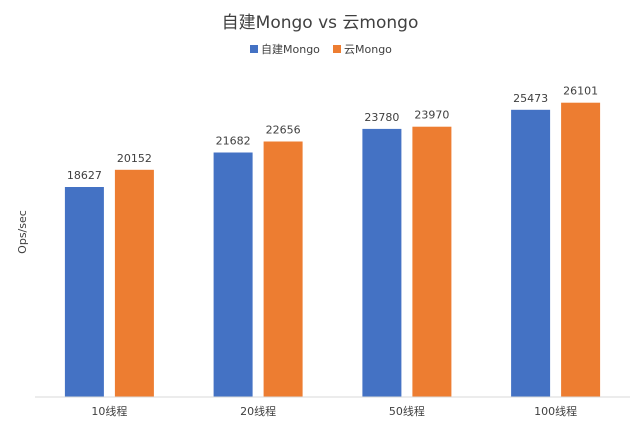 This screenshot has height=426, width=640. Describe the element at coordinates (84, 175) in the screenshot. I see `data-label-self-hosted-1: 18627` at that location.